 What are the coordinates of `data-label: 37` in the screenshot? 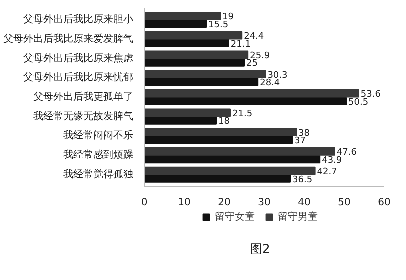 It's located at (300, 141).